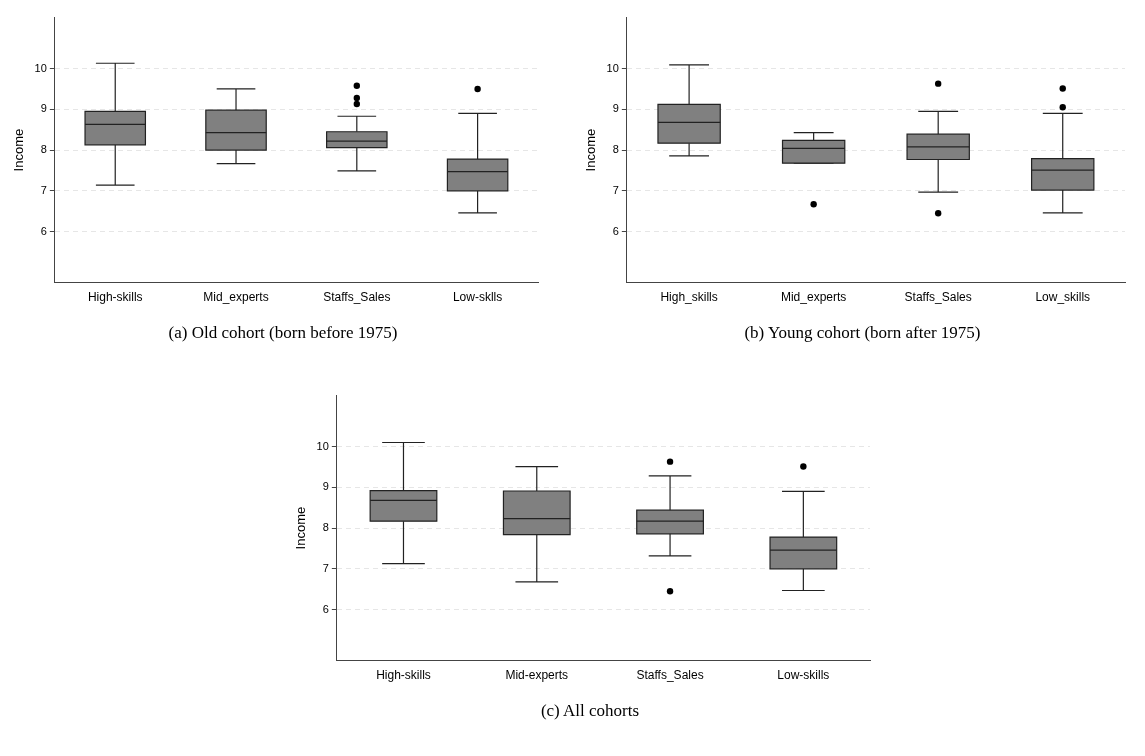 This screenshot has width=1145, height=756. I want to click on x-tick-label: Low-sklls, so click(477, 297).